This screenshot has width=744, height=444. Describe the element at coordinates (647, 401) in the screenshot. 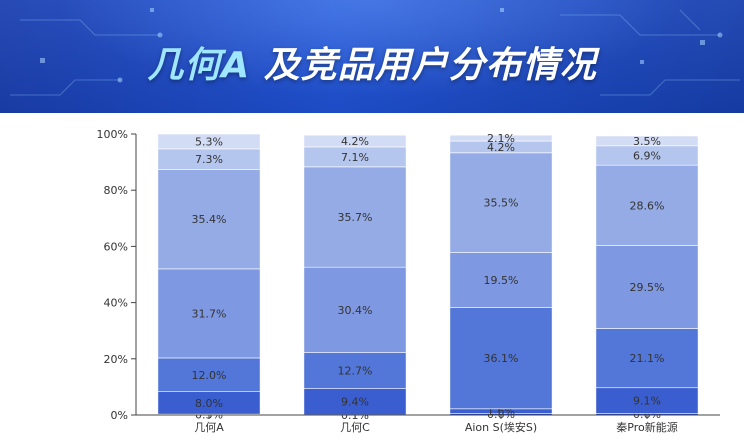

I see `segment-value-label: 9.1%` at that location.